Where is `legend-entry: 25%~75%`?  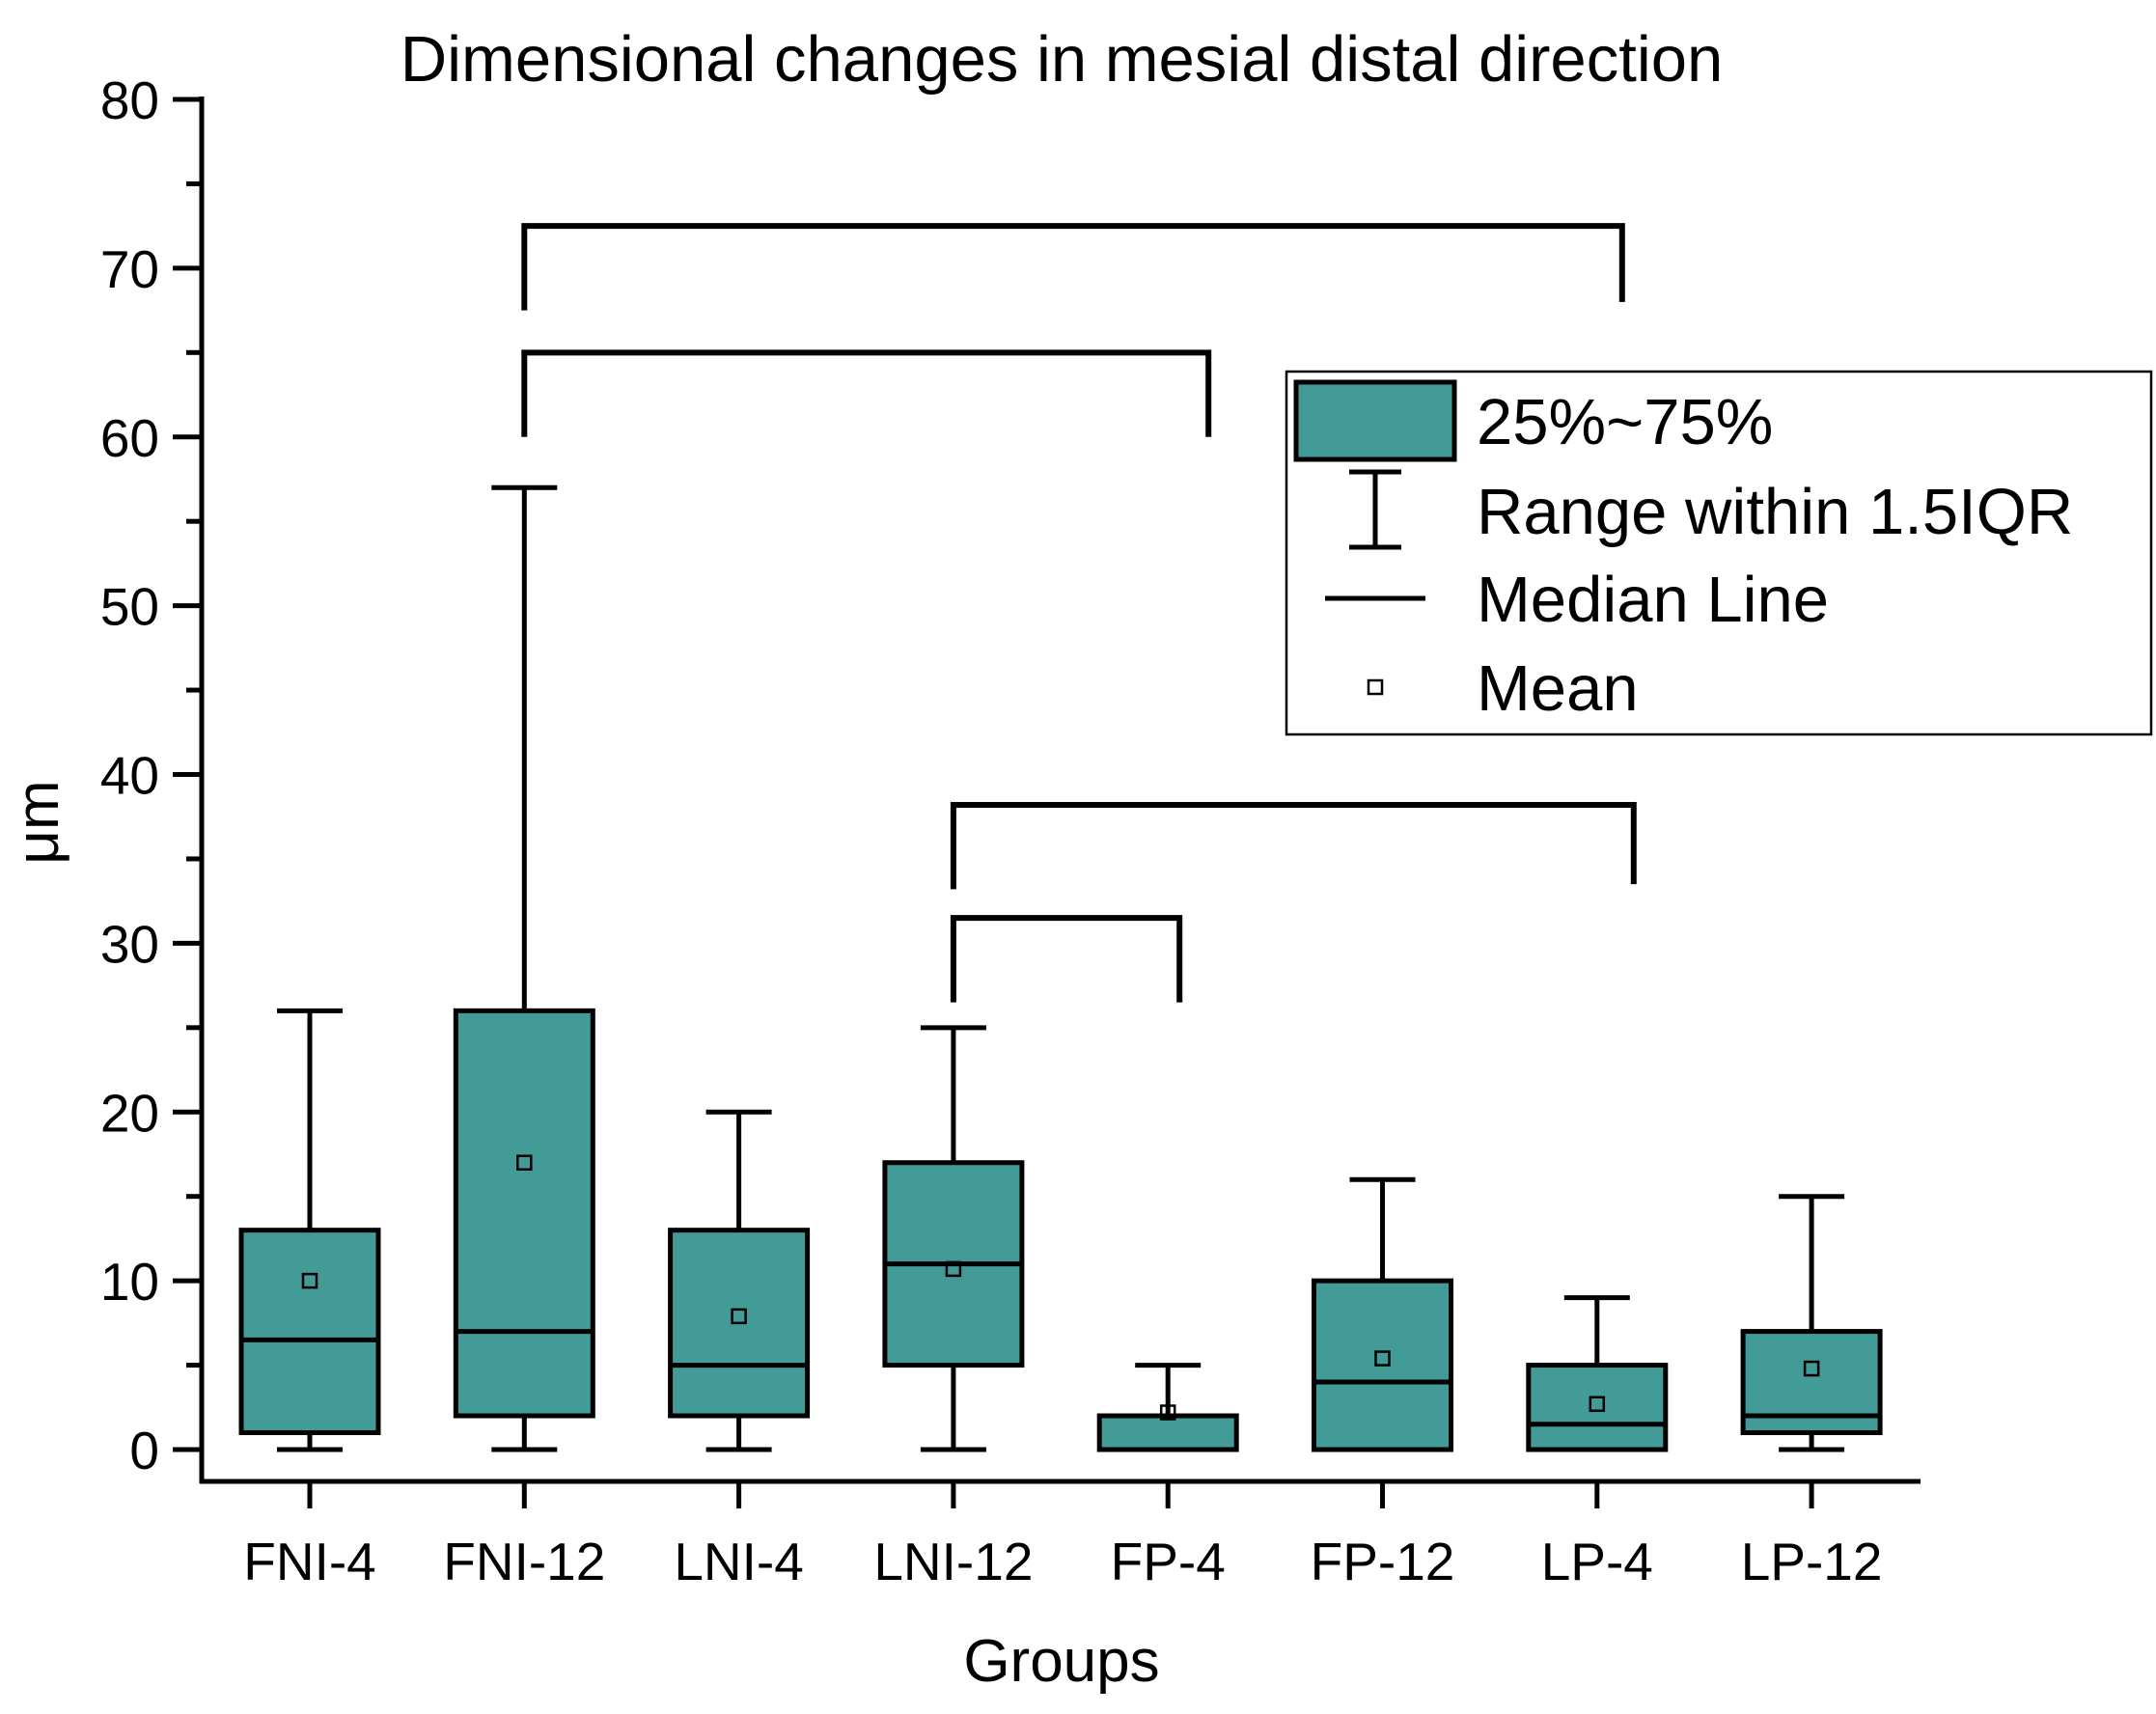
legend-entry: 25%~75% is located at coordinates (1533, 420).